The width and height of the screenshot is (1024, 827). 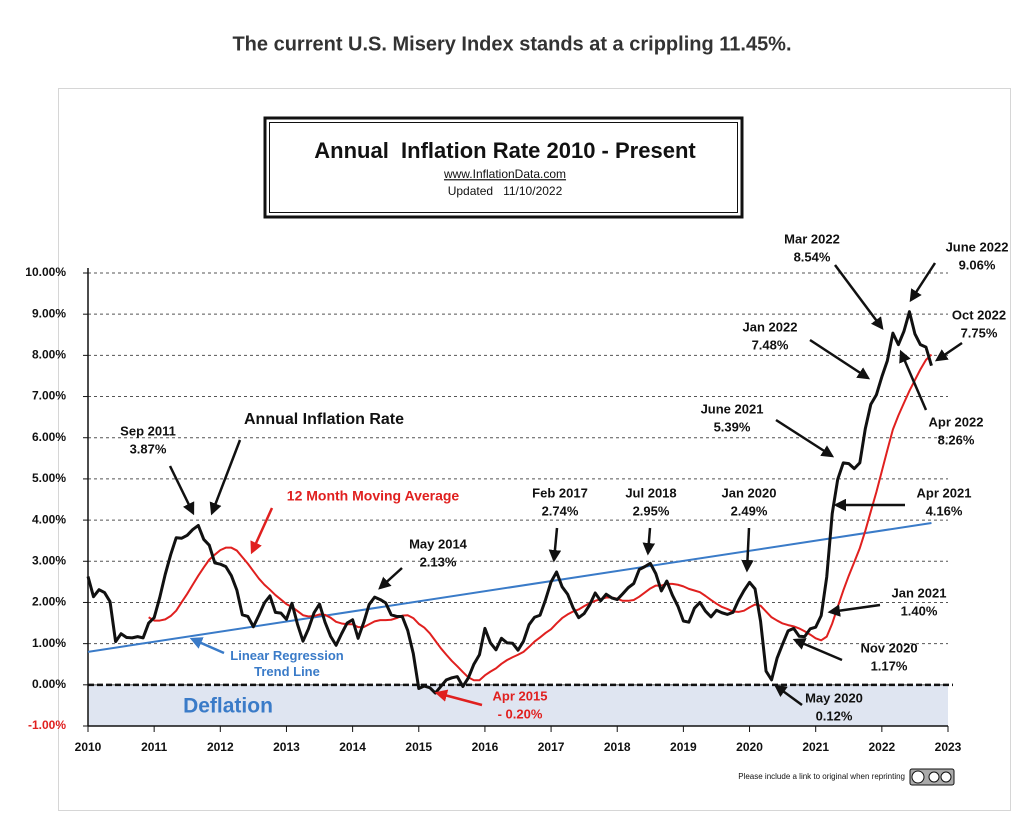 I want to click on x-tick-label: 2022, so click(x=881, y=747).